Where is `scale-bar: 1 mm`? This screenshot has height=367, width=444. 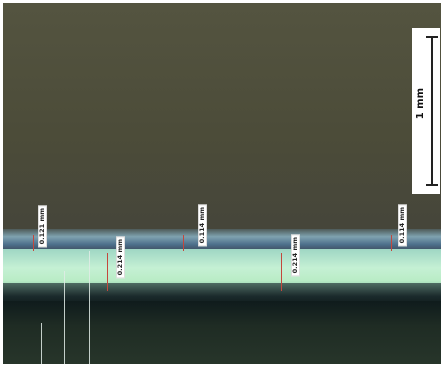
scale-bar: 1 mm is located at coordinates (426, 111).